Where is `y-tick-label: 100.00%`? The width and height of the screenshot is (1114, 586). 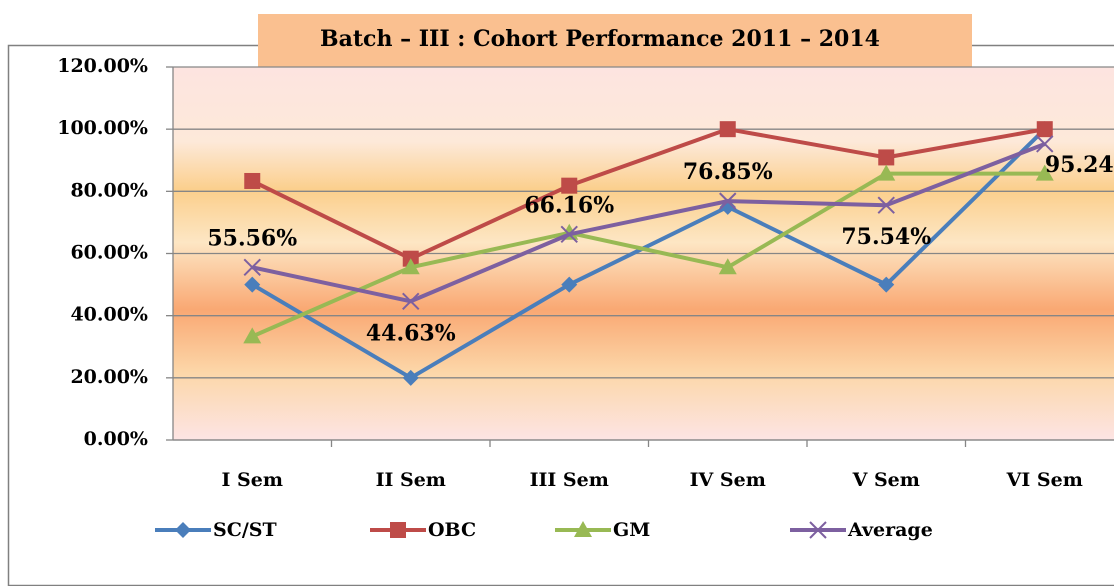
y-tick-label: 100.00% is located at coordinates (102, 128).